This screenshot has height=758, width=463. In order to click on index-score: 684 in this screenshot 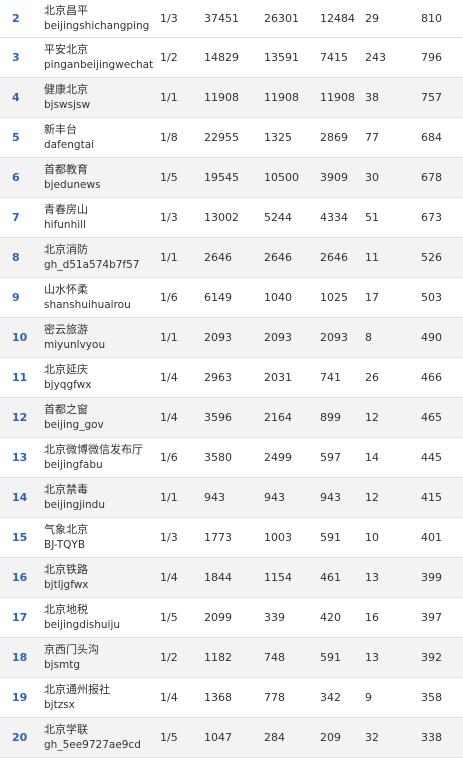, I will do `click(431, 137)`.